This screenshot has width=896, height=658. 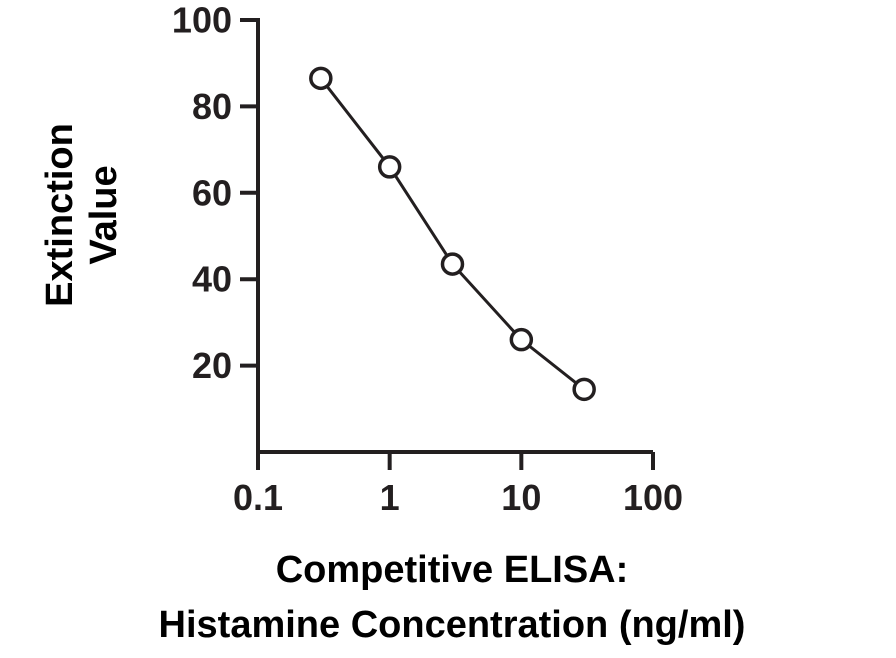 I want to click on y-ticks: 20 40 60 80 100, so click(x=215, y=193).